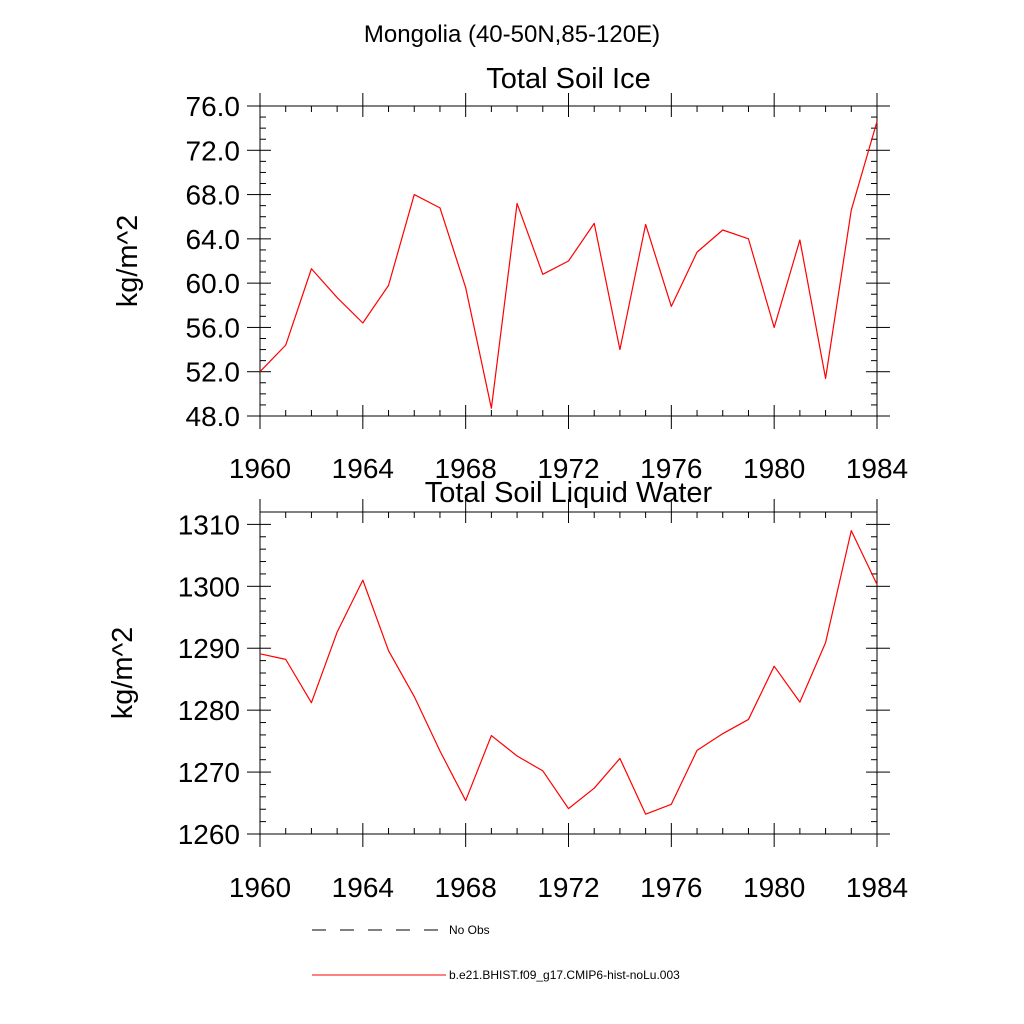 The height and width of the screenshot is (1024, 1024). What do you see at coordinates (213, 195) in the screenshot?
I see `y-tick-label: 68.0` at bounding box center [213, 195].